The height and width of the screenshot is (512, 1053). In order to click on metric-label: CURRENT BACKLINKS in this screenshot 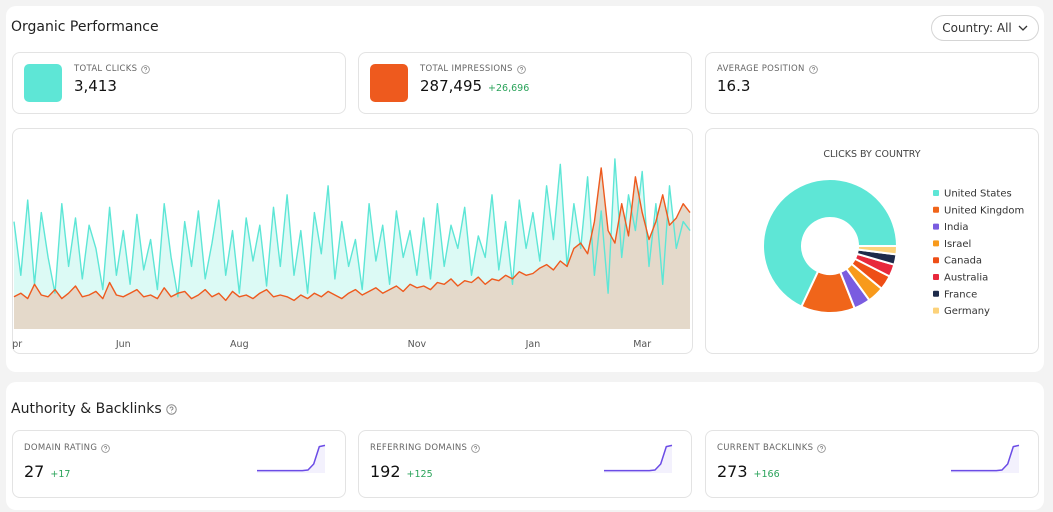, I will do `click(765, 448)`.